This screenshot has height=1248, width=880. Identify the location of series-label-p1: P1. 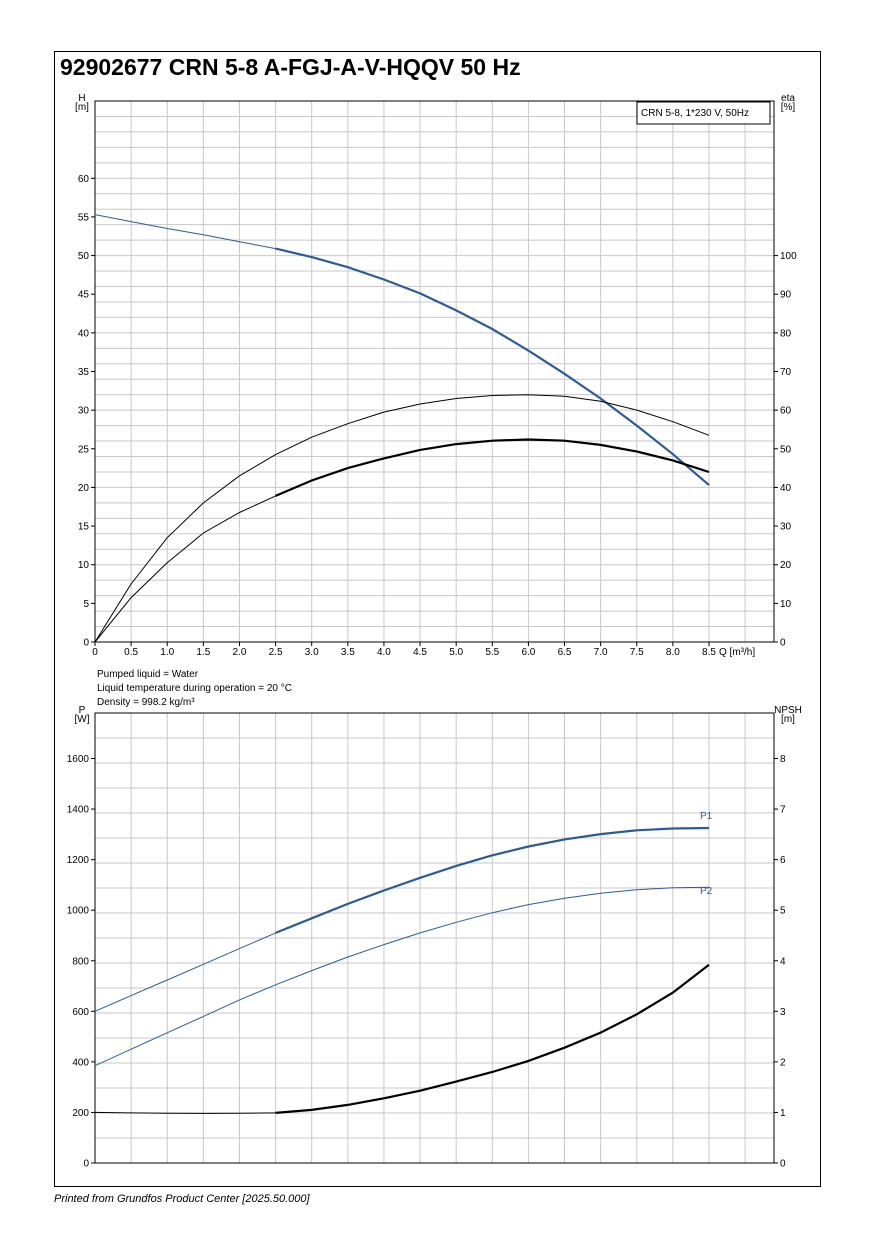
(706, 816).